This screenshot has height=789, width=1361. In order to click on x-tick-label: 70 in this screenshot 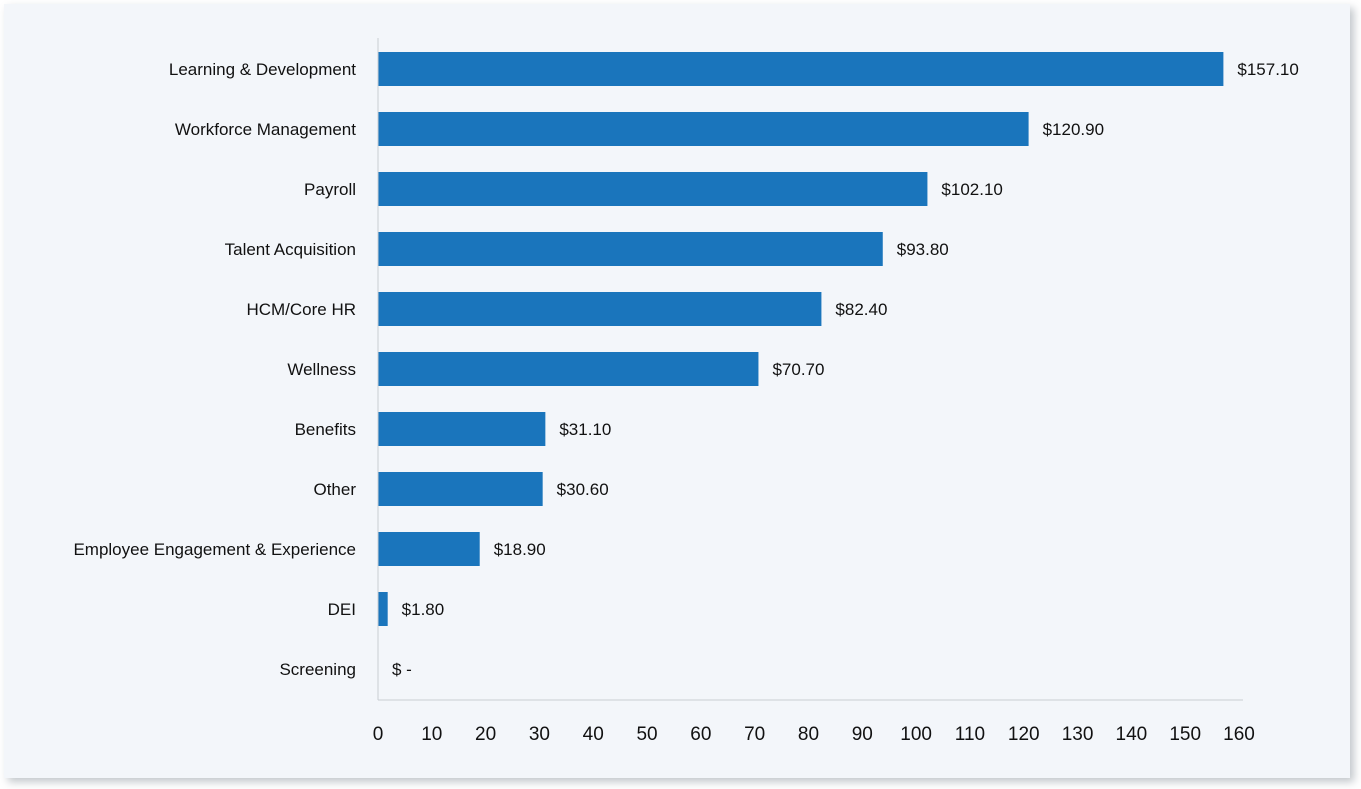, I will do `click(754, 734)`.